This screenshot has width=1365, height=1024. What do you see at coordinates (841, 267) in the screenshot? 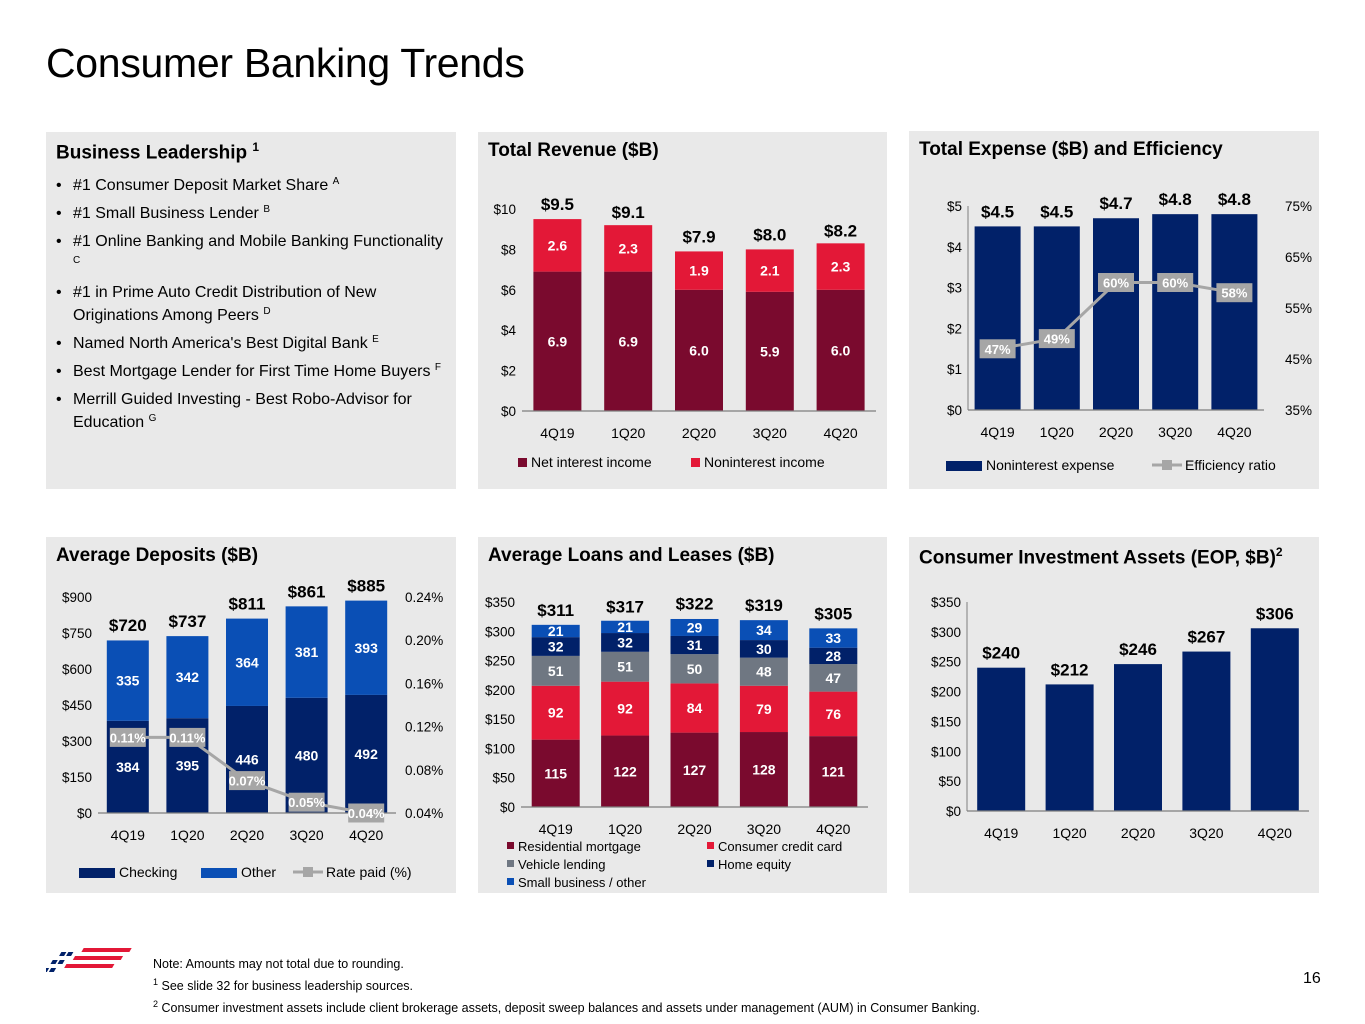
I see `data-label: 2.3` at bounding box center [841, 267].